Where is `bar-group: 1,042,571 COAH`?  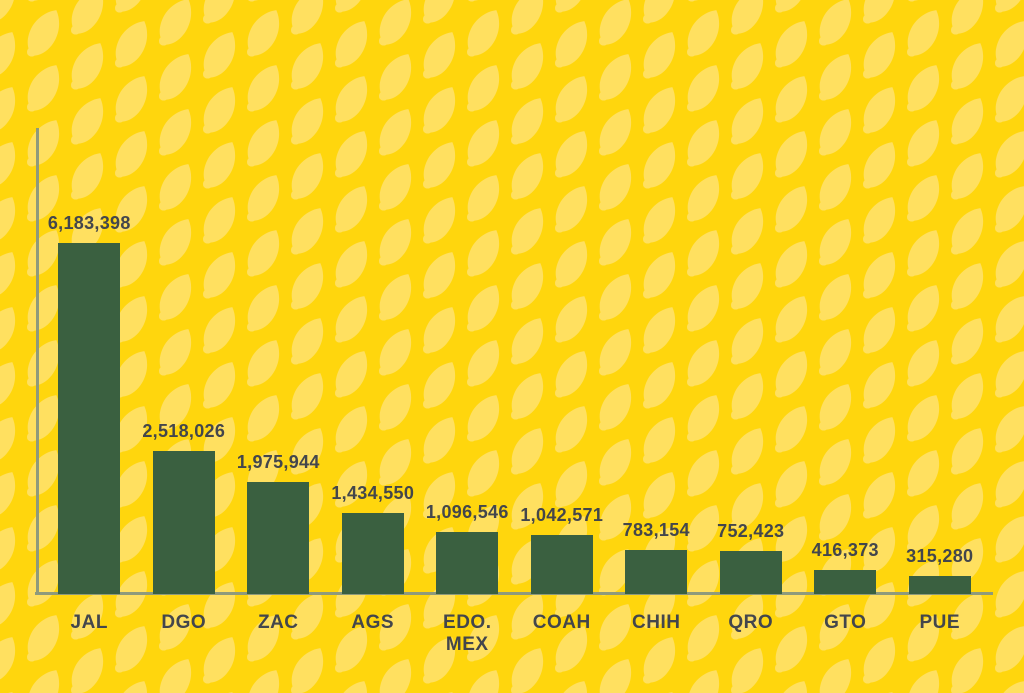 bar-group: 1,042,571 COAH is located at coordinates (562, 316).